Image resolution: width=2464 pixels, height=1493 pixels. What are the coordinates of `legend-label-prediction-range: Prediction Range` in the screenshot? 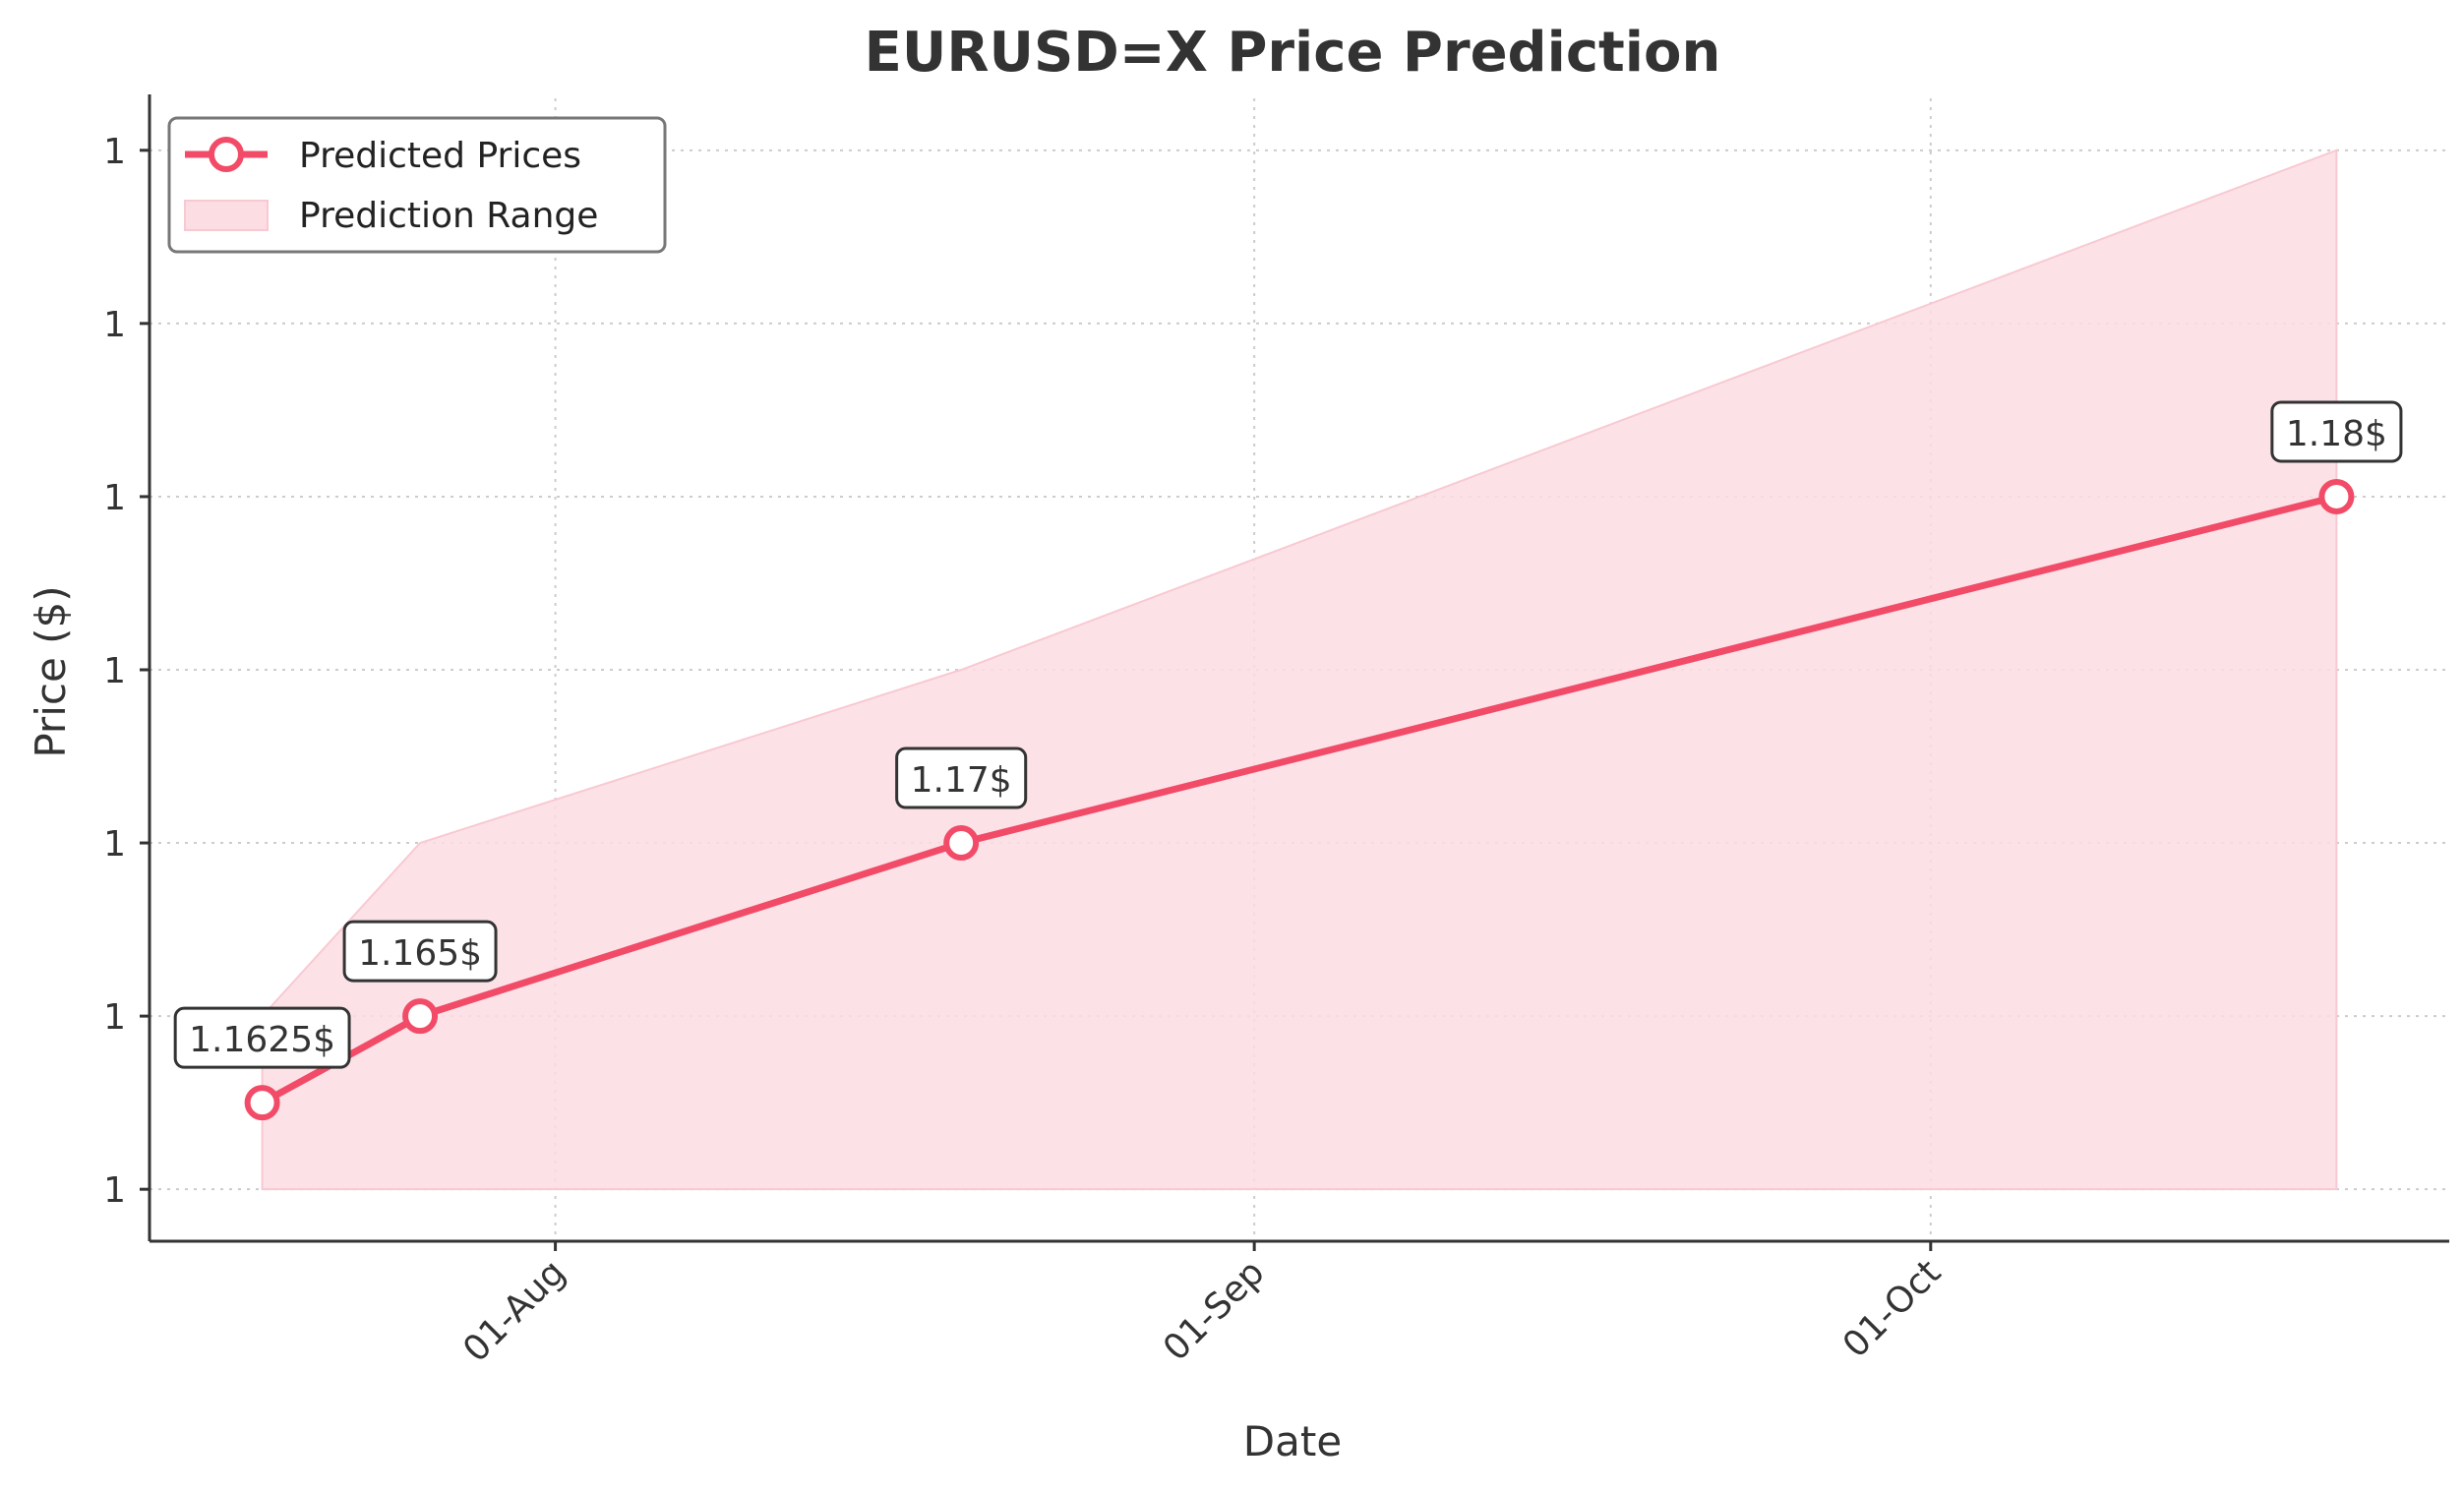 It's located at (449, 216).